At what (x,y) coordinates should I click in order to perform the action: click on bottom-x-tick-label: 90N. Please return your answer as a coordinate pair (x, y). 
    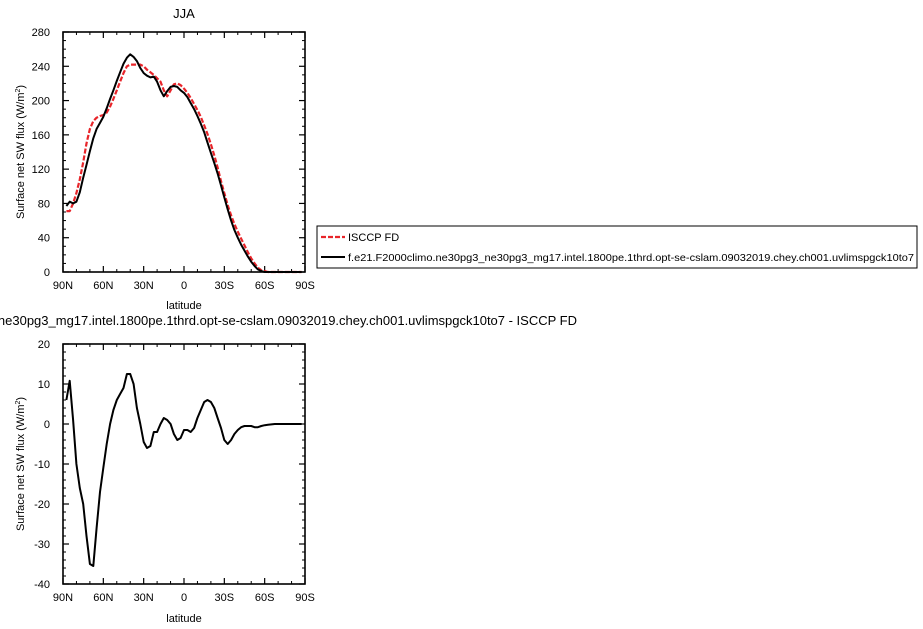
    Looking at the image, I should click on (63, 598).